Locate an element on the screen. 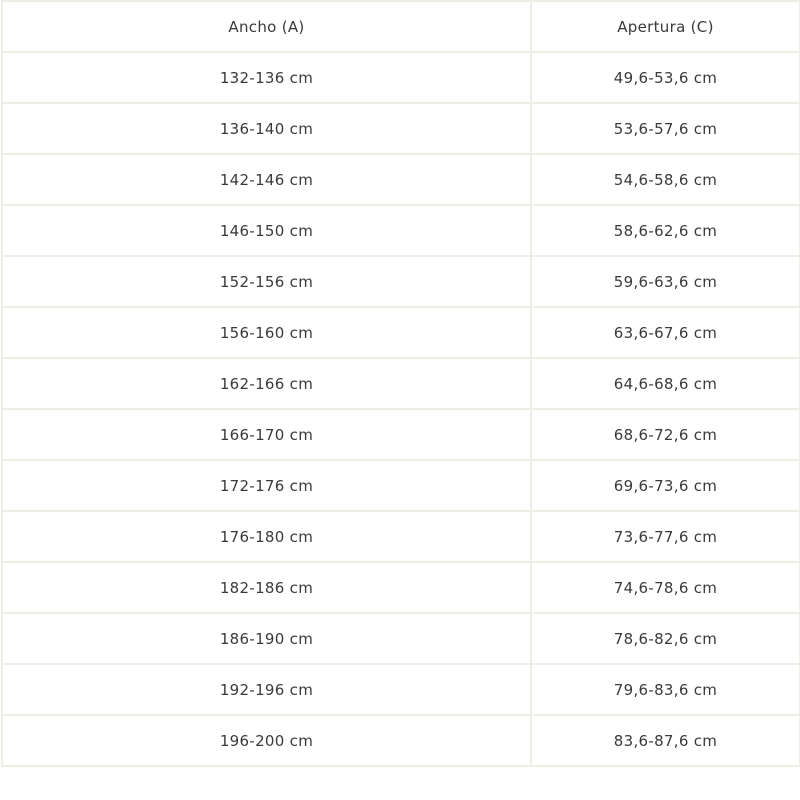  header-apertura: Apertura (C) is located at coordinates (665, 26).